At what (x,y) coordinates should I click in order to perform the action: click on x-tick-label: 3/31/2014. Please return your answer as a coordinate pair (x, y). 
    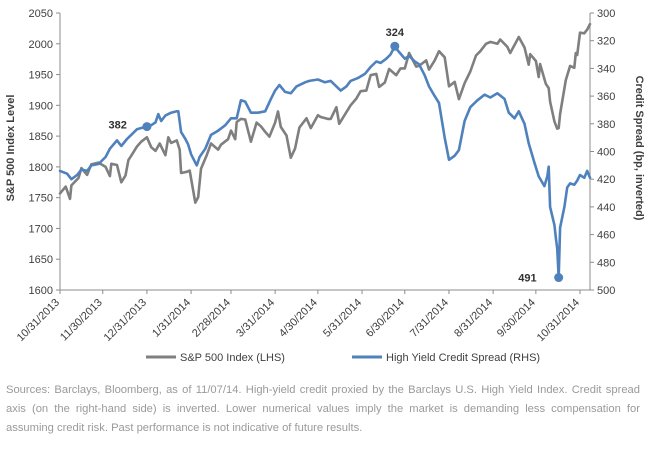
    Looking at the image, I should click on (255, 318).